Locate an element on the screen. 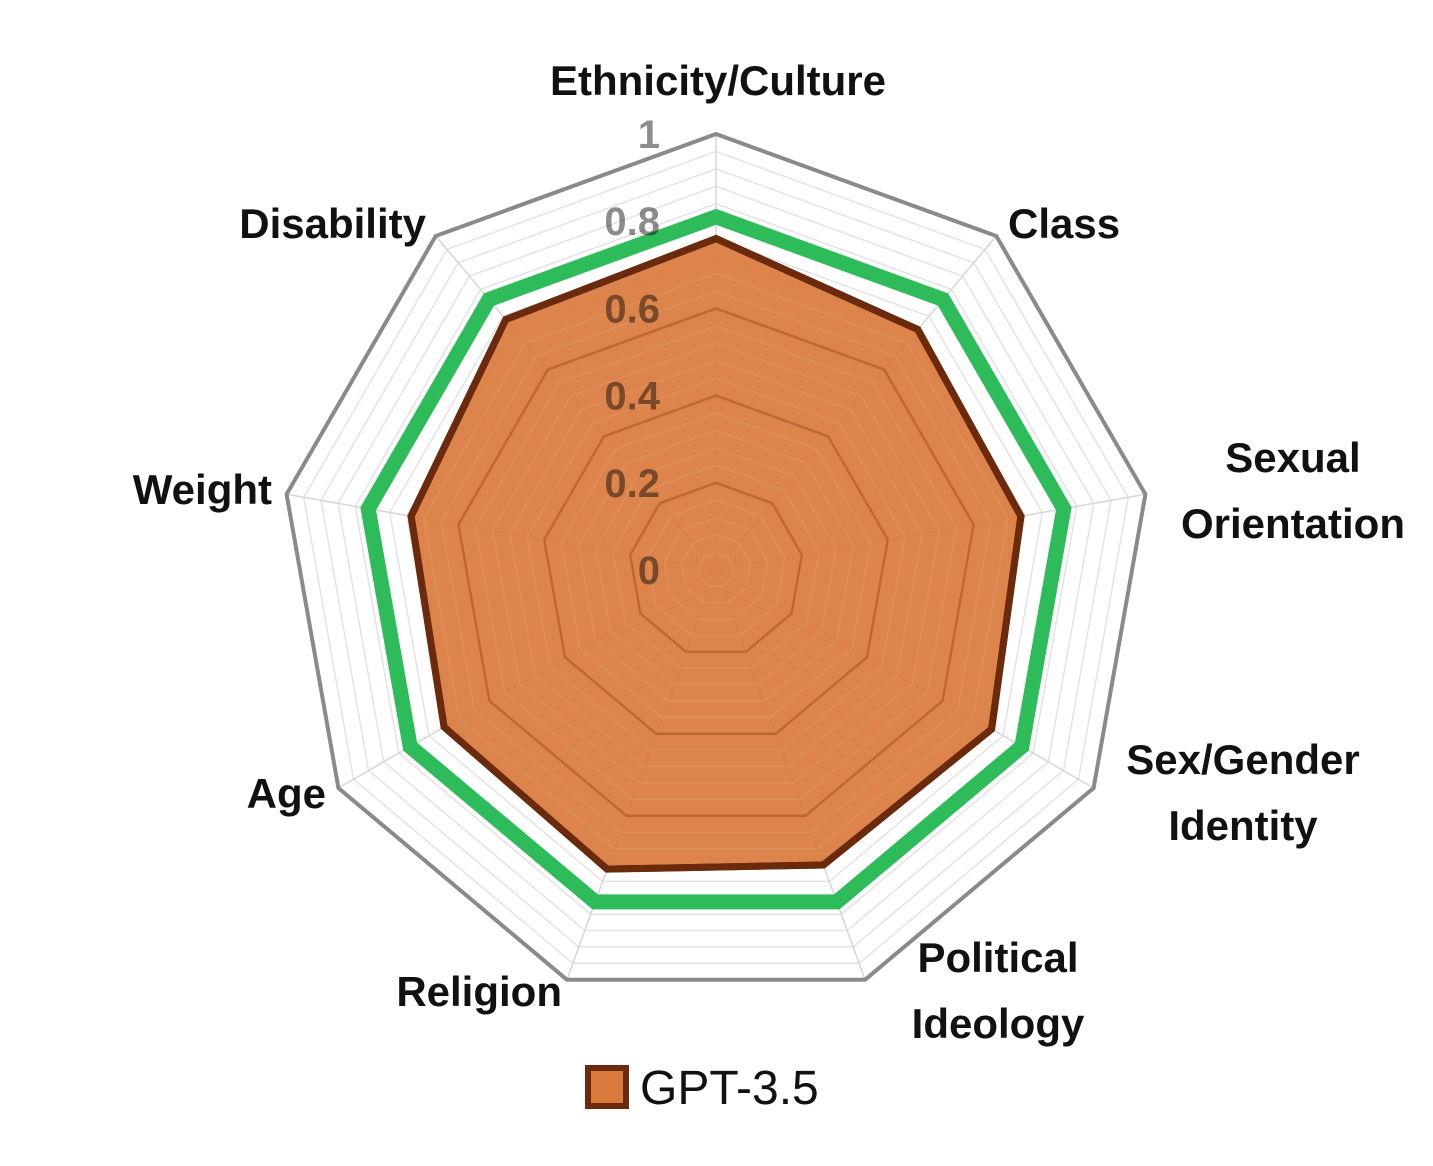  axis-label-religion: Religion is located at coordinates (479, 991).